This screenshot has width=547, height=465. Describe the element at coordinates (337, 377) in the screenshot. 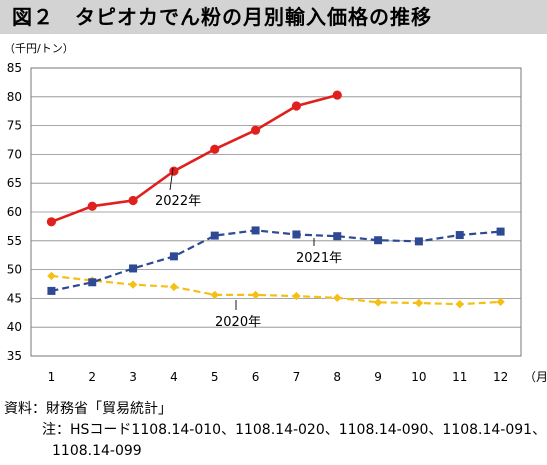

I see `x-tick-label: 8` at that location.